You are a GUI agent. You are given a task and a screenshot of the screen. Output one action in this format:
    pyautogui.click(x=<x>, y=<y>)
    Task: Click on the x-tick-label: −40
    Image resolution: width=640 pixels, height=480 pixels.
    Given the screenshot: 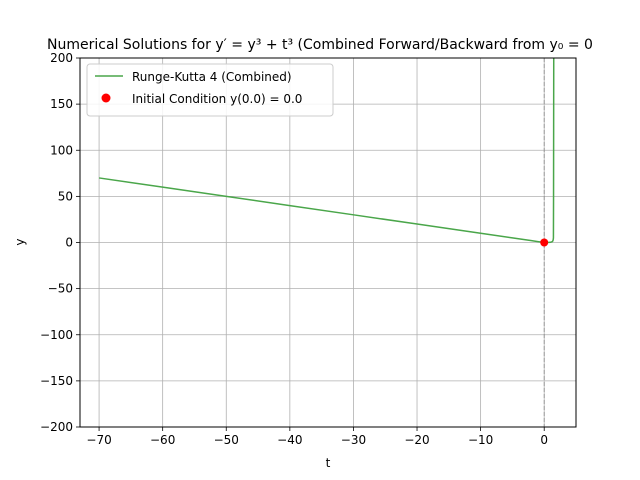 What is the action you would take?
    pyautogui.click(x=289, y=440)
    